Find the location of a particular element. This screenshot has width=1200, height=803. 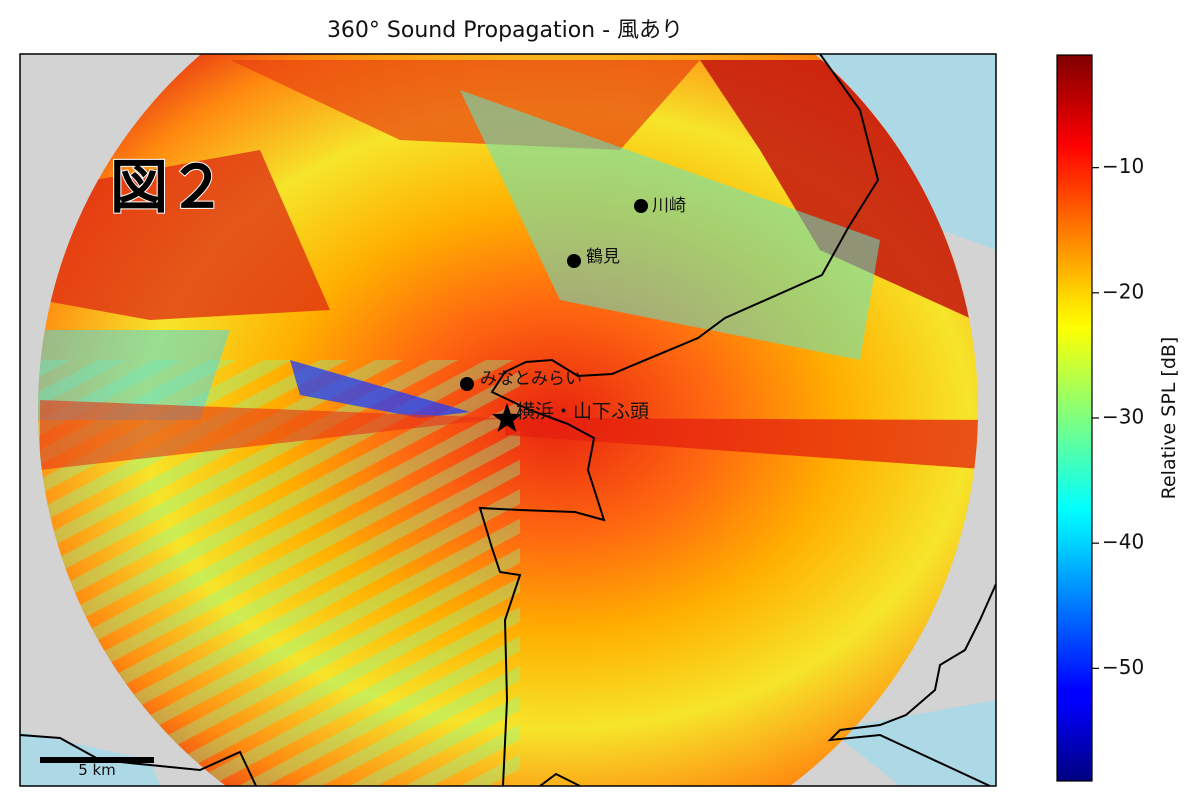

scale-bar-label: 5 km is located at coordinates (97, 770).